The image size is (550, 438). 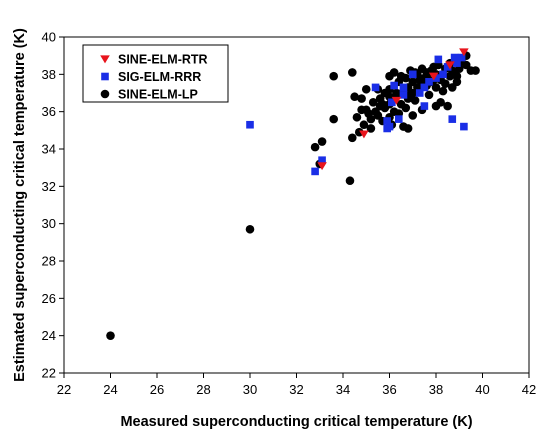 What do you see at coordinates (49, 37) in the screenshot?
I see `y-tick-label: 40` at bounding box center [49, 37].